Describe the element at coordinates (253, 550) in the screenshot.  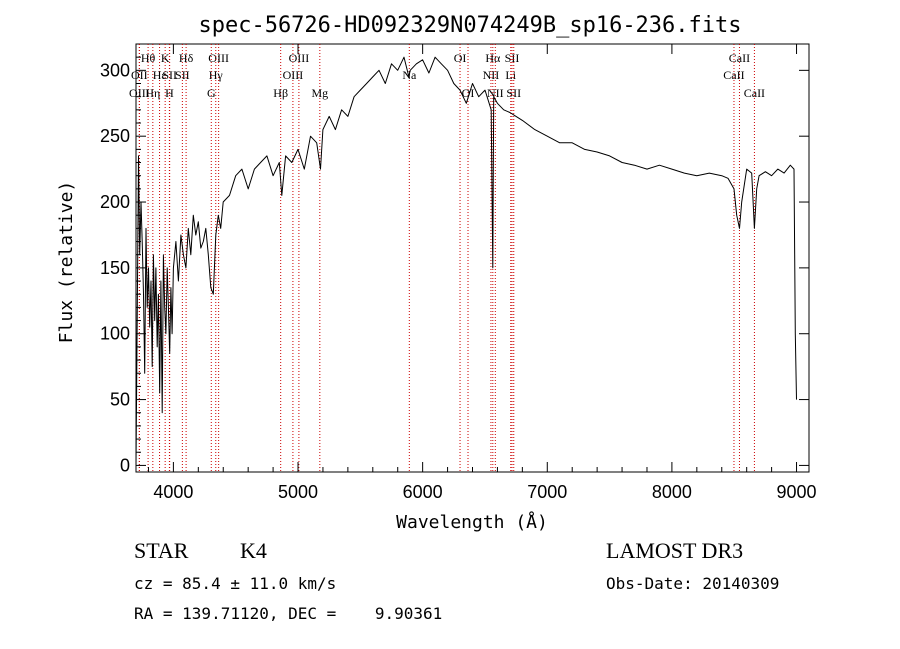
I see `object-subclass: K4` at that location.